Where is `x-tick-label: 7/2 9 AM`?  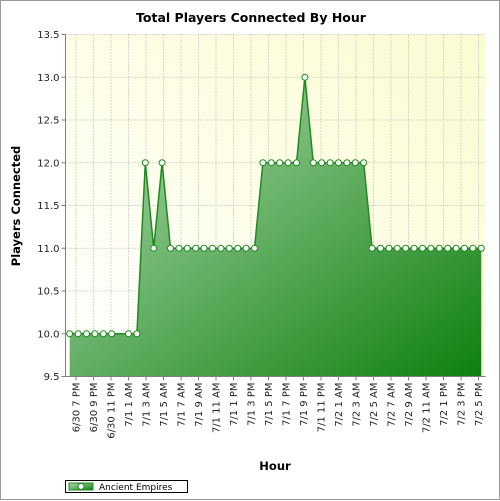 x-tick-label: 7/2 9 AM is located at coordinates (409, 405).